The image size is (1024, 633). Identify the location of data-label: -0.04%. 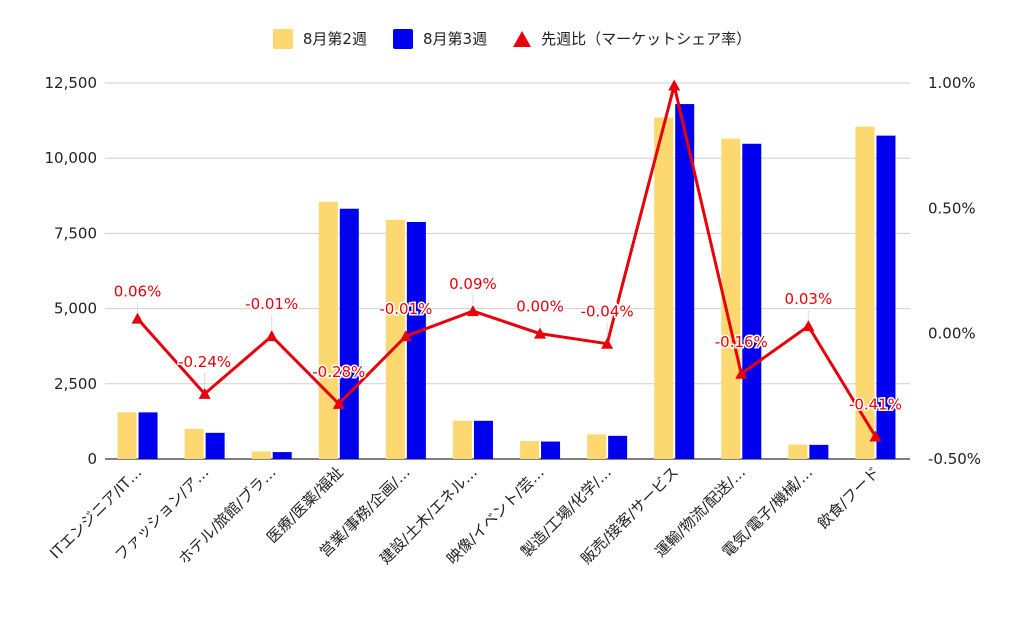
(607, 312).